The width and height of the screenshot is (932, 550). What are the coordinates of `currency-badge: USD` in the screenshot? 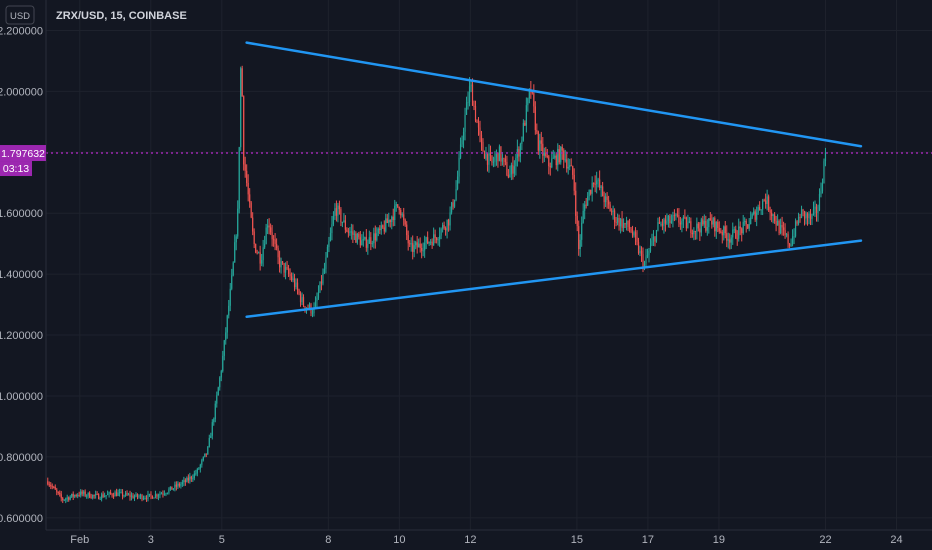 It's located at (20, 15).